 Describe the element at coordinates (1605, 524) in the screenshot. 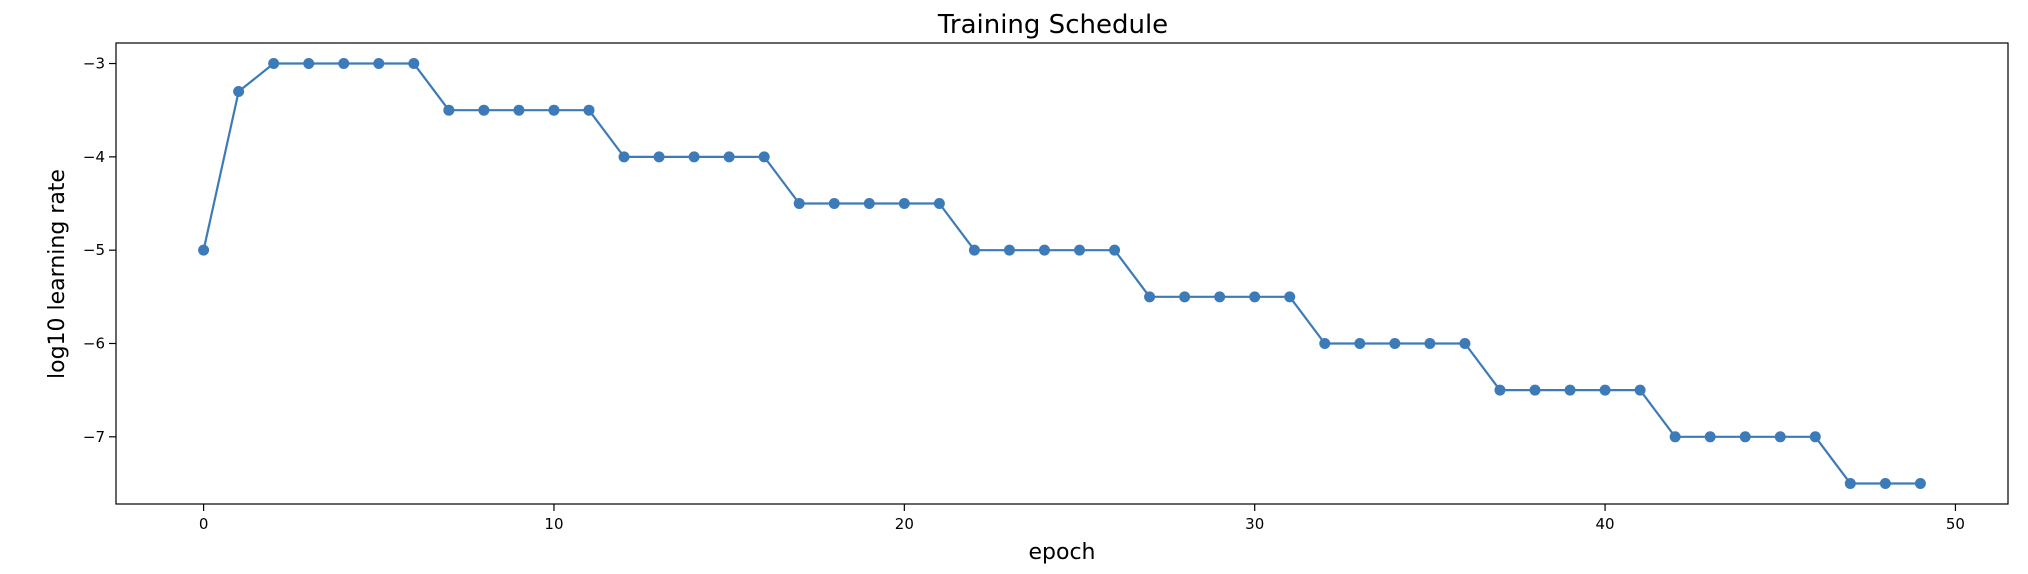

I see `x-tick-label: 40` at that location.